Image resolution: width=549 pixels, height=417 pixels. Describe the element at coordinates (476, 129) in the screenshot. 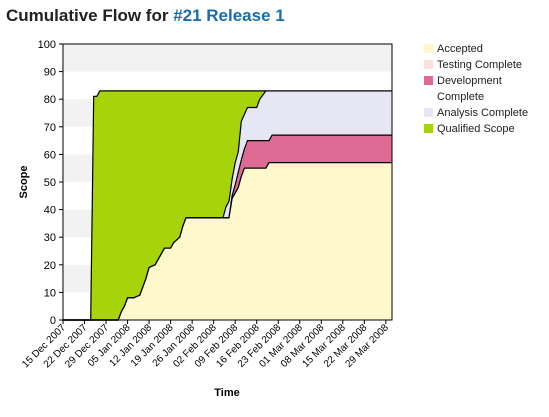

I see `legend-label: Qualified Scope` at that location.